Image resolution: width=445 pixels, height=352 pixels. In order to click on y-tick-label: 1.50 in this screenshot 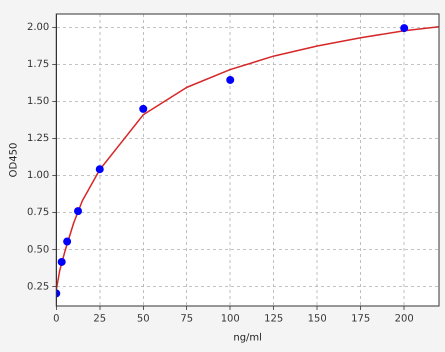, I will do `click(38, 102)`.